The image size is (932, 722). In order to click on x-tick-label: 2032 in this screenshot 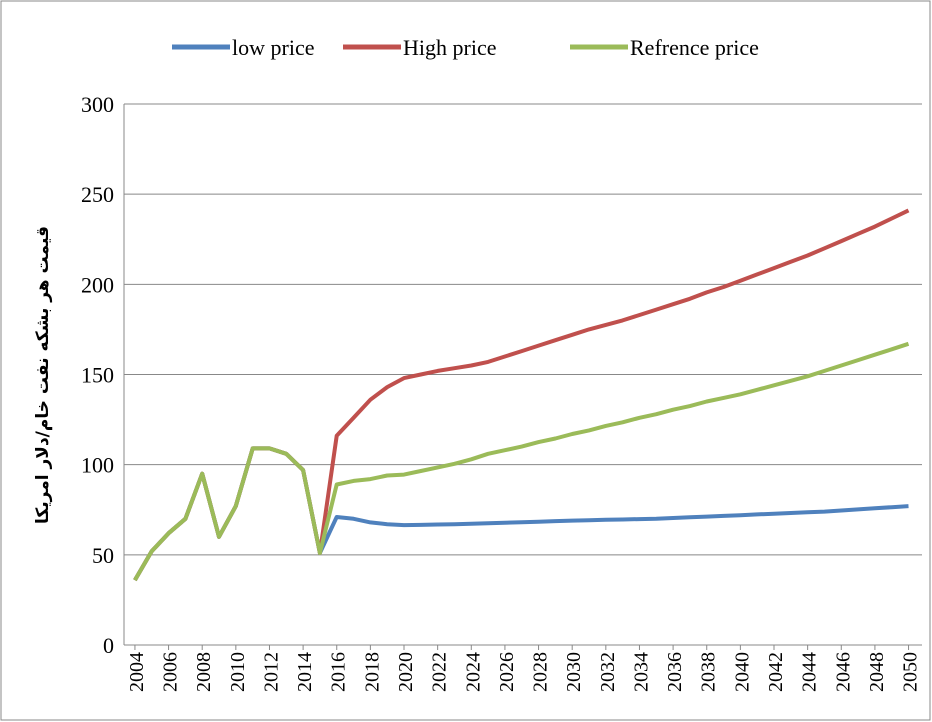, I will do `click(608, 672)`.